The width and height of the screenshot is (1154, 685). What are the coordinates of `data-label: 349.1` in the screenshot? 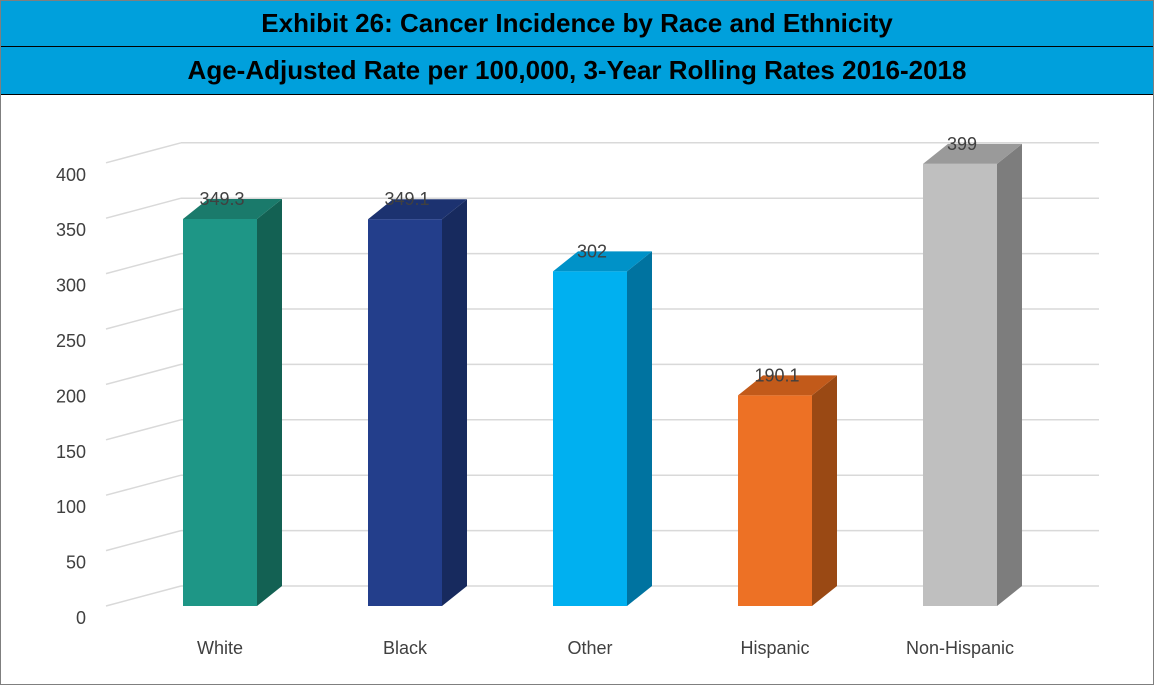 It's located at (406, 199).